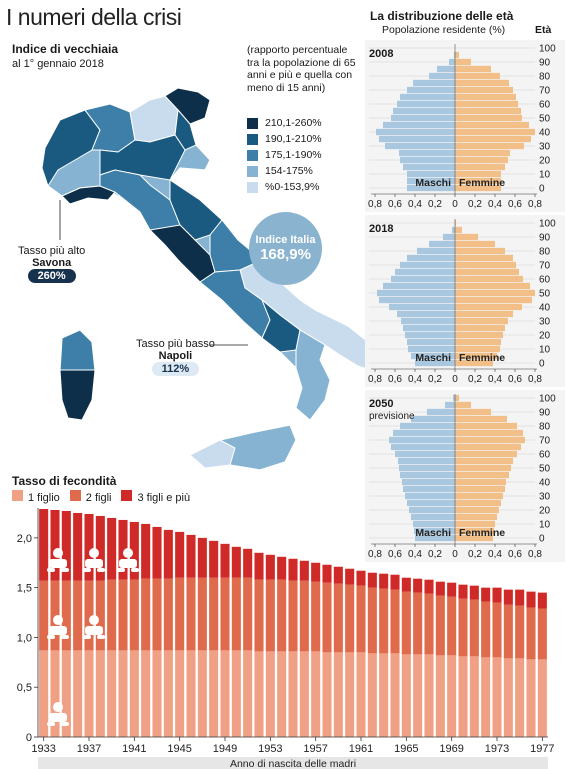 Image resolution: width=567 pixels, height=769 pixels. I want to click on map-title: Indice di vecchiaia, so click(65, 49).